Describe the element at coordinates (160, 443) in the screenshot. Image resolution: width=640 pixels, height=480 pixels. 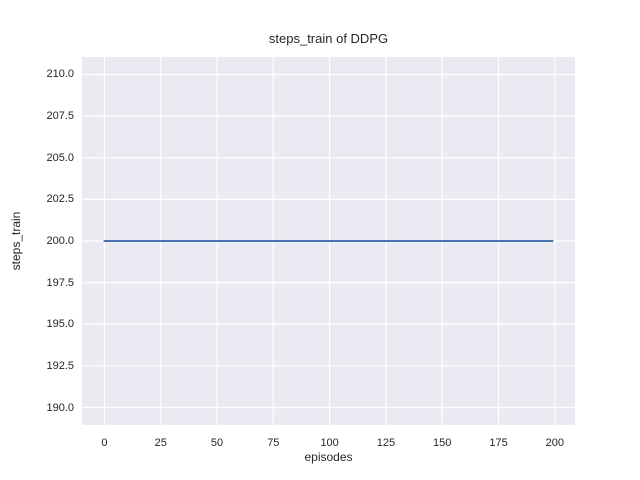
I see `x-tick-label: 25` at that location.